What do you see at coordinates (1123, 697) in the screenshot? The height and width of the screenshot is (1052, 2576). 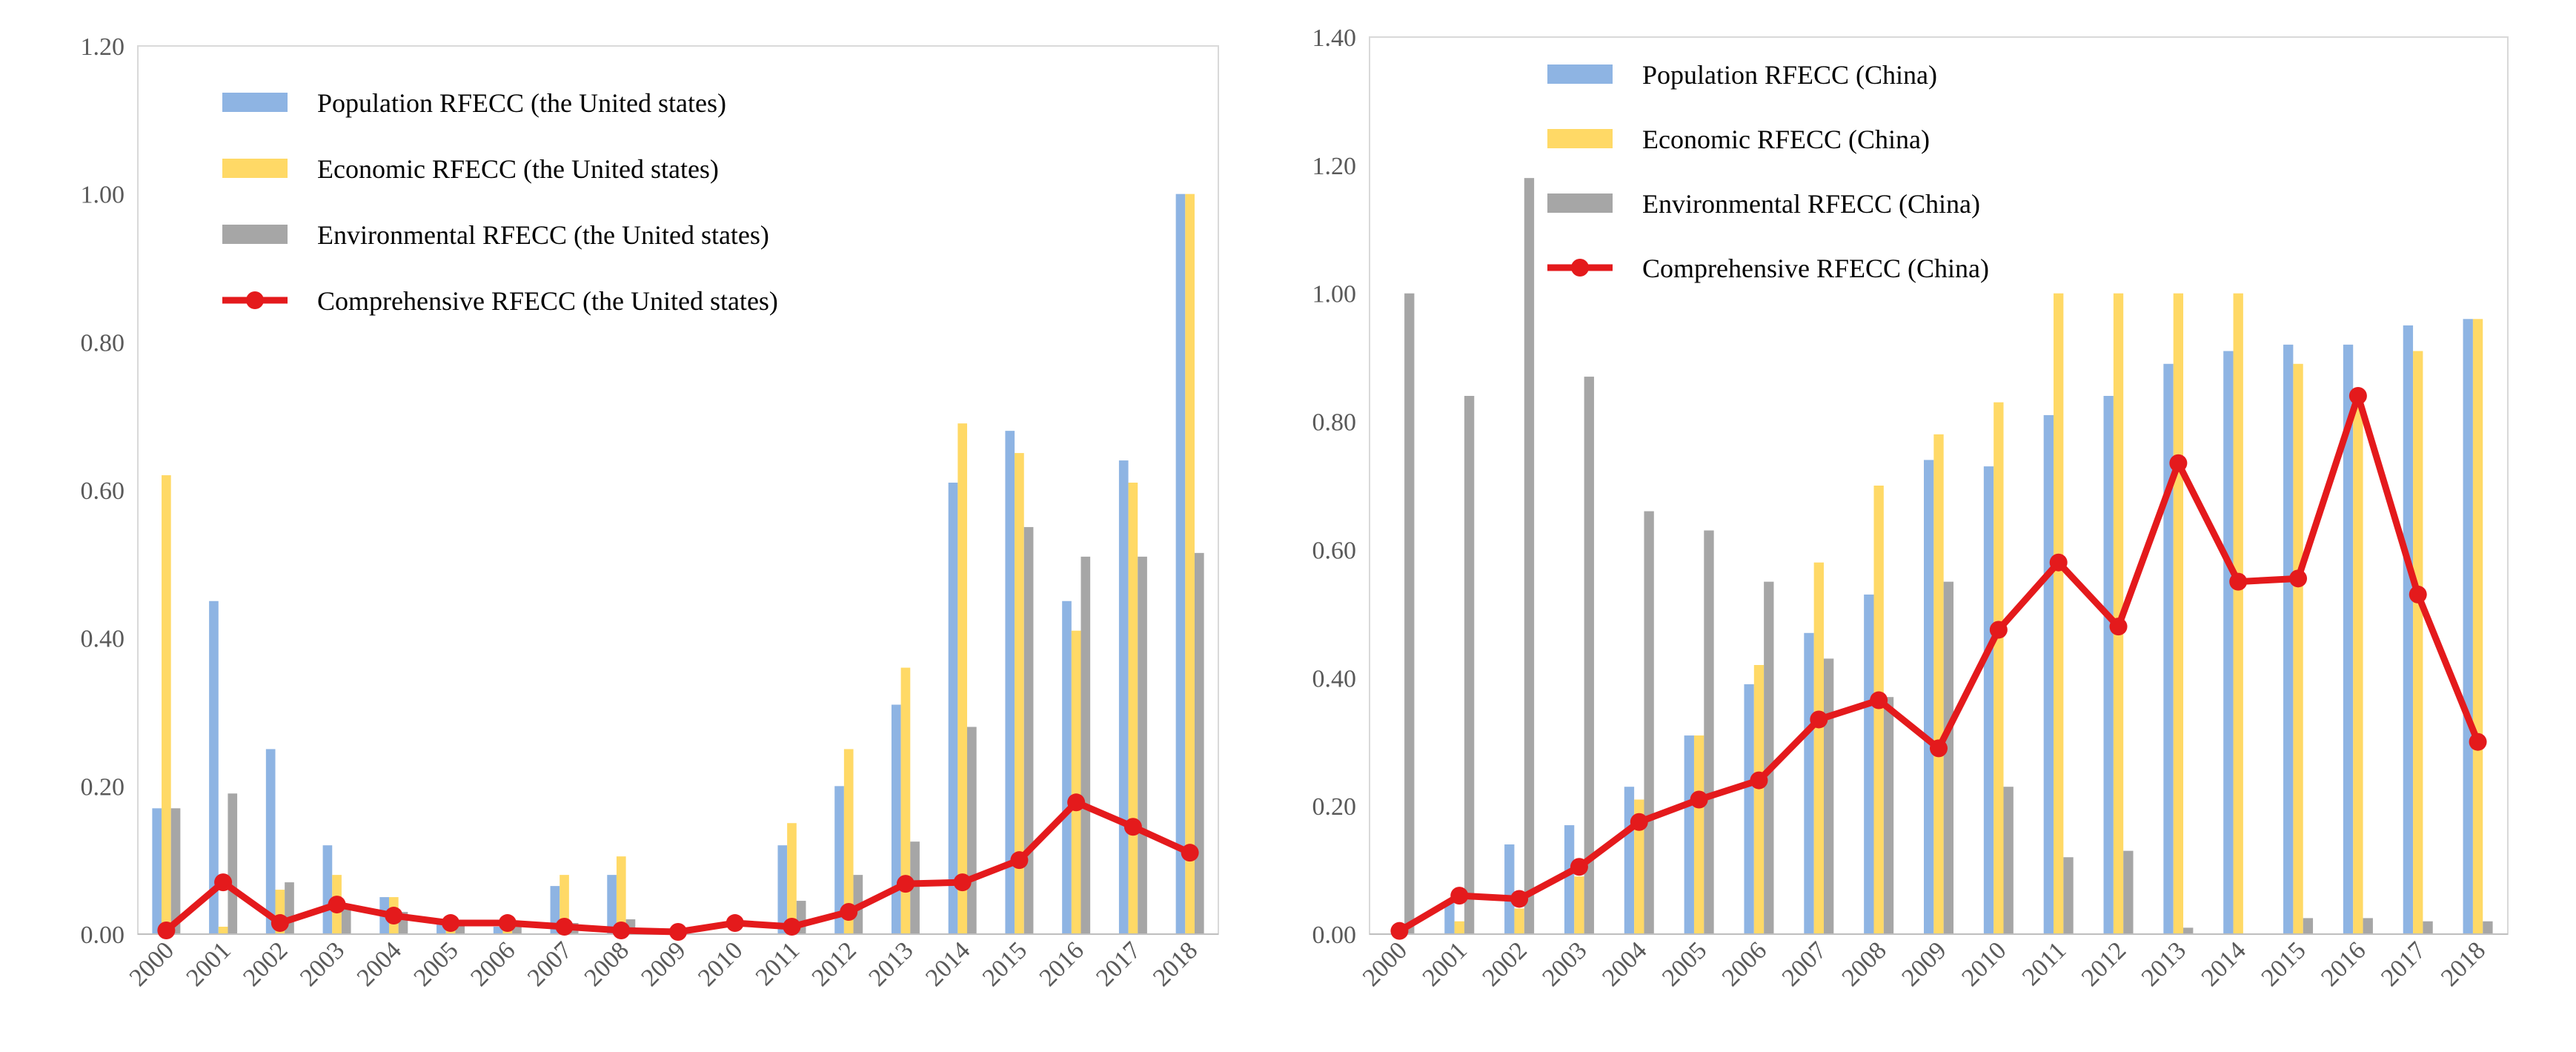 I see `bar-us-s0-2017` at bounding box center [1123, 697].